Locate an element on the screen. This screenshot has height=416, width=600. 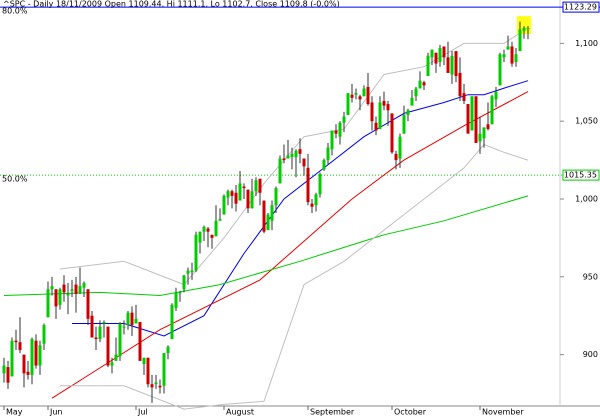
y-tick-label: 1,000 is located at coordinates (586, 198).